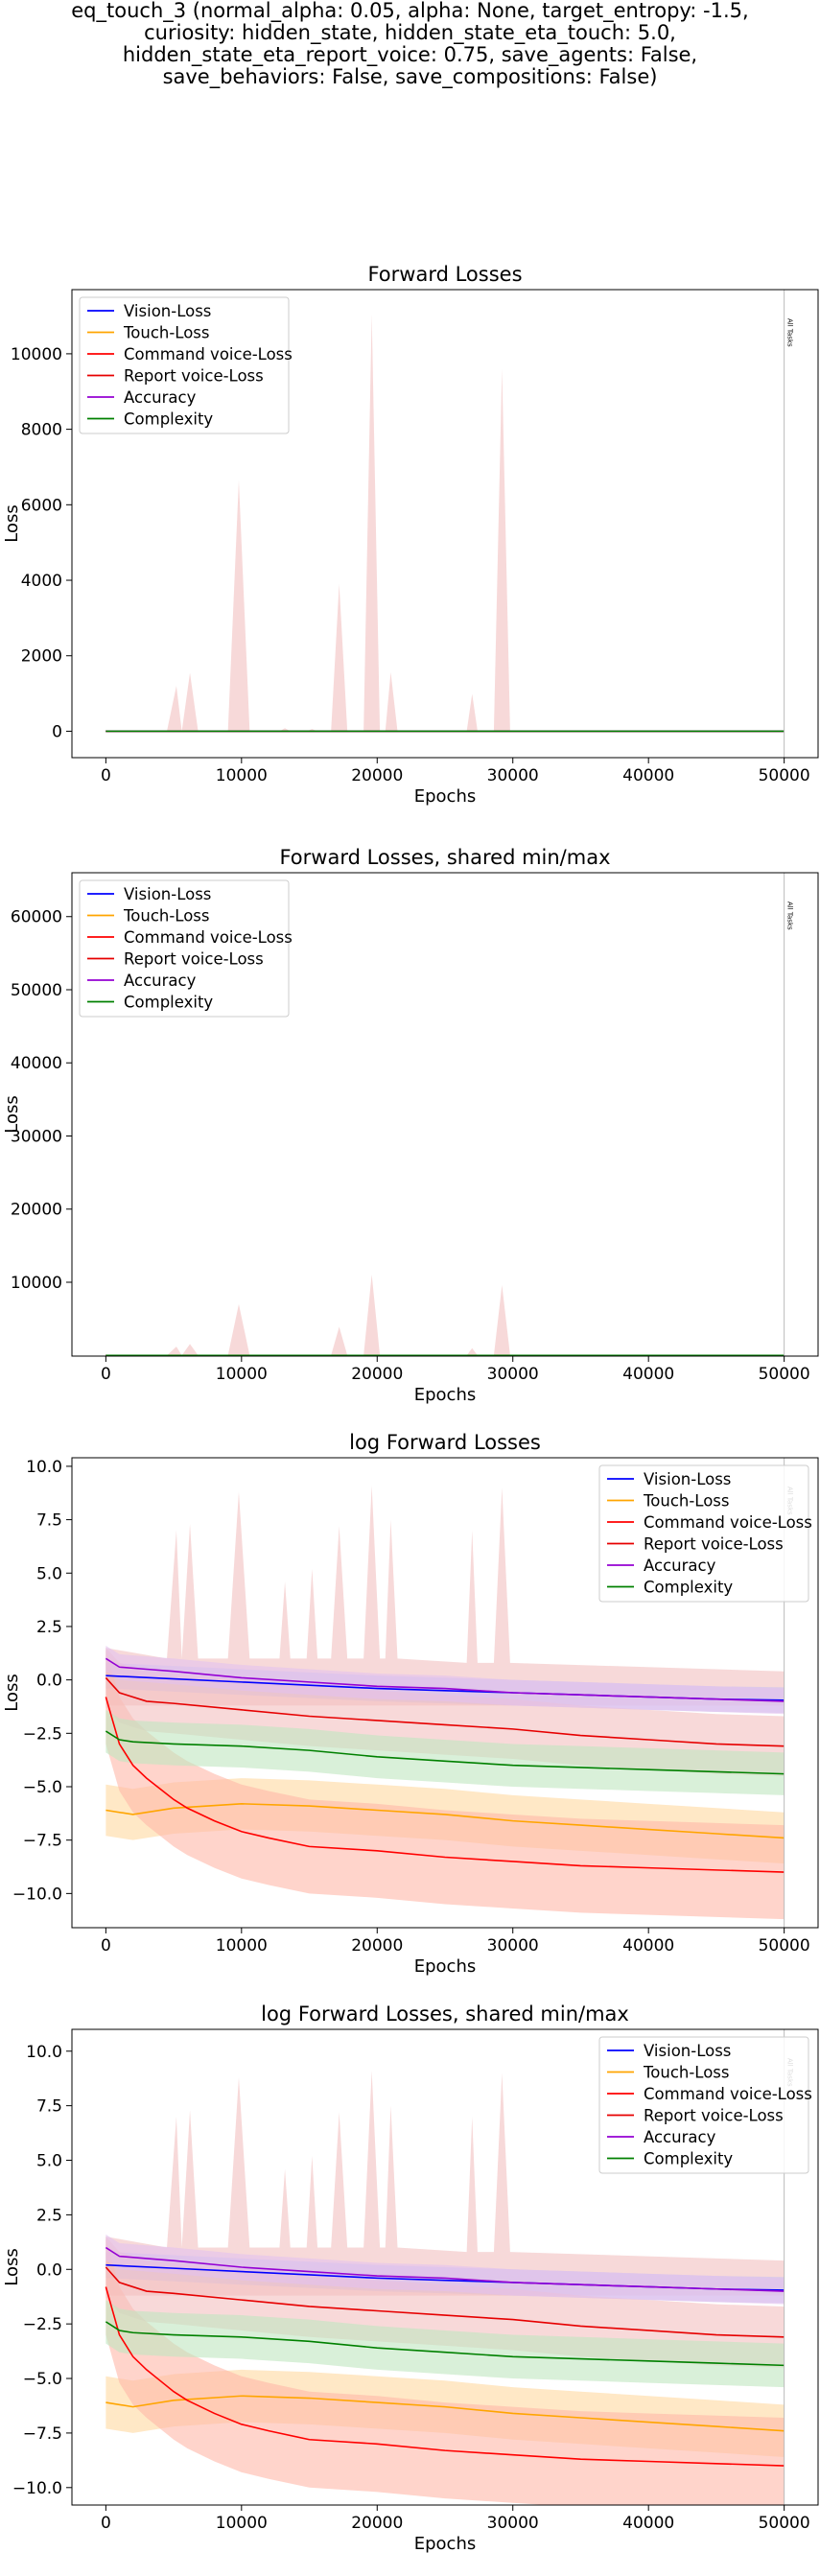 This screenshot has width=820, height=2576. I want to click on report-voice-band, so click(445, 1315).